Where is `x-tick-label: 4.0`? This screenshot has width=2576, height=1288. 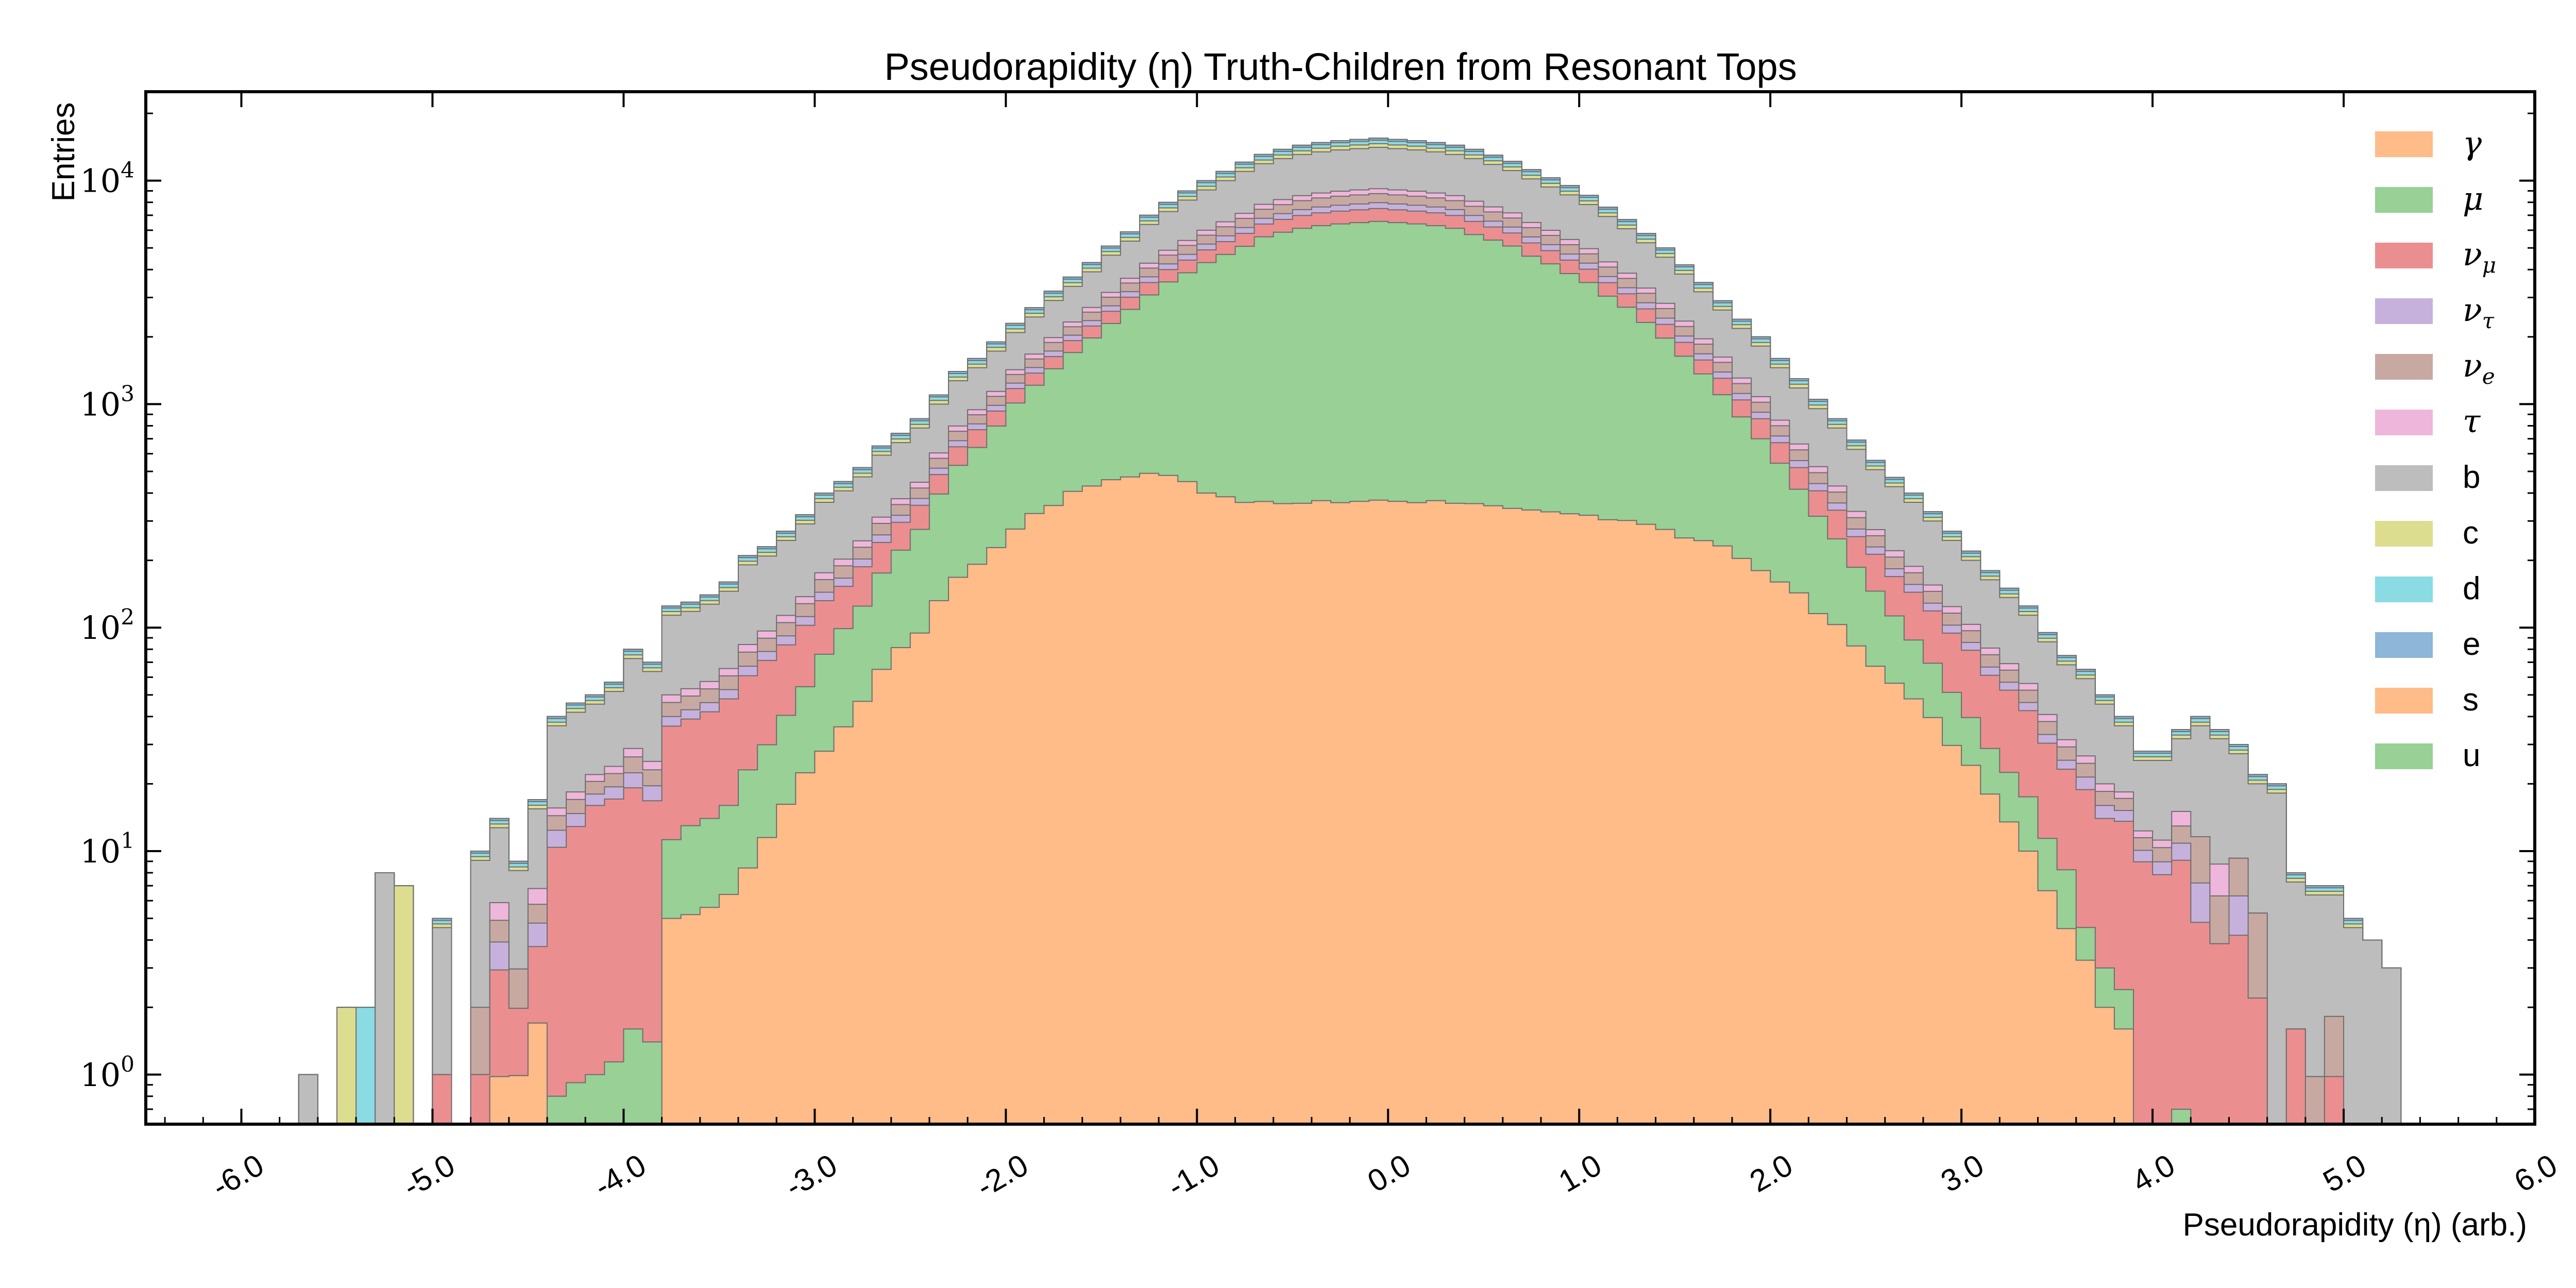
x-tick-label: 4.0 is located at coordinates (2153, 1173).